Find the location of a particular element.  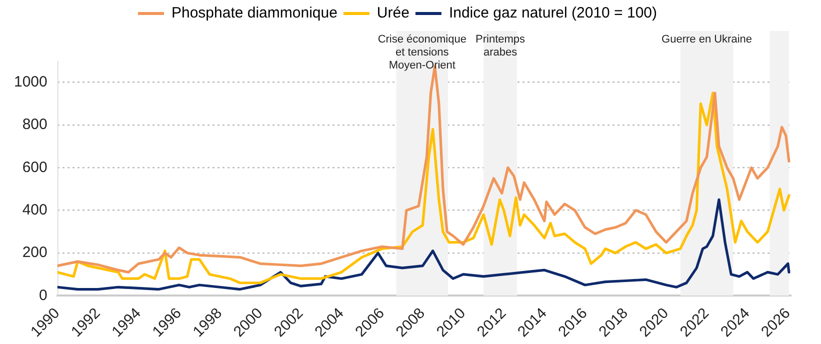

y-tick-label: 400 is located at coordinates (35, 209).